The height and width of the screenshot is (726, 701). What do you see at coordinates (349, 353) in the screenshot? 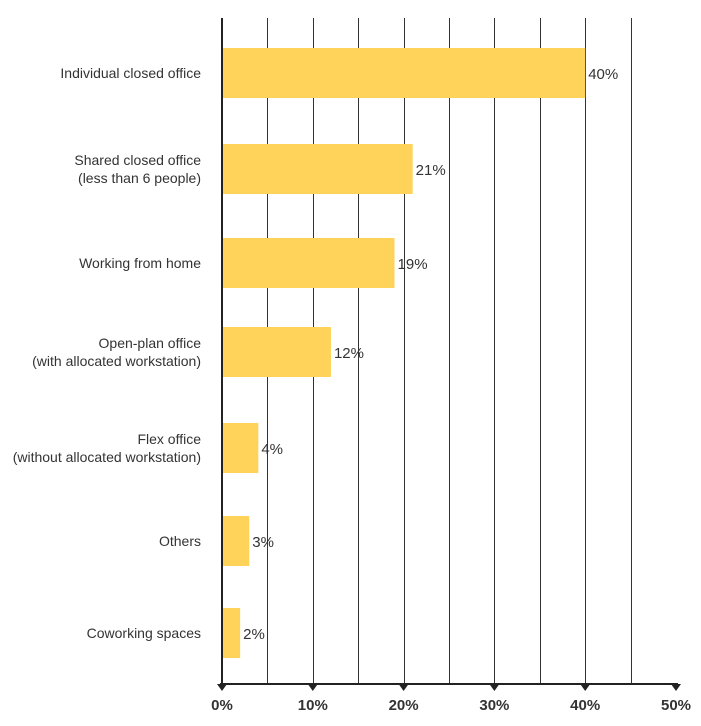
I see `value-label: 12%` at bounding box center [349, 353].